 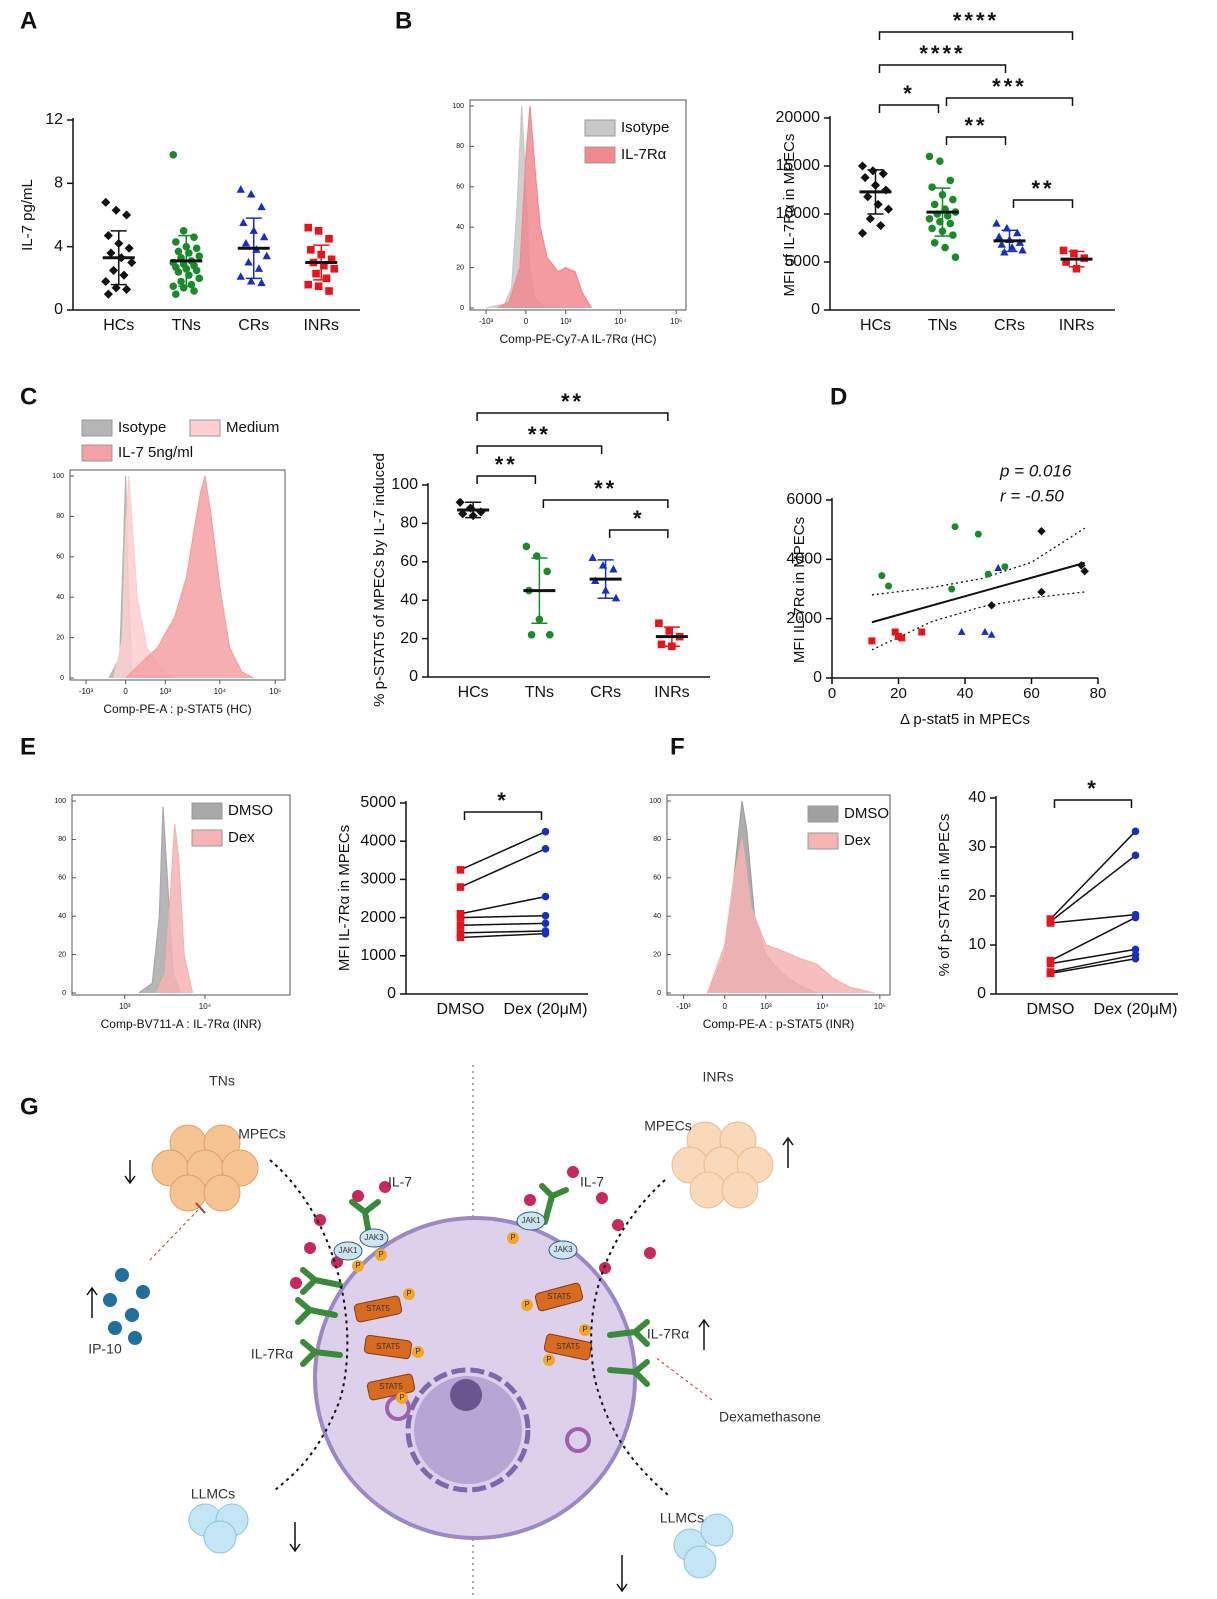 I want to click on y-tick-label: 3000, so click(x=378, y=879).